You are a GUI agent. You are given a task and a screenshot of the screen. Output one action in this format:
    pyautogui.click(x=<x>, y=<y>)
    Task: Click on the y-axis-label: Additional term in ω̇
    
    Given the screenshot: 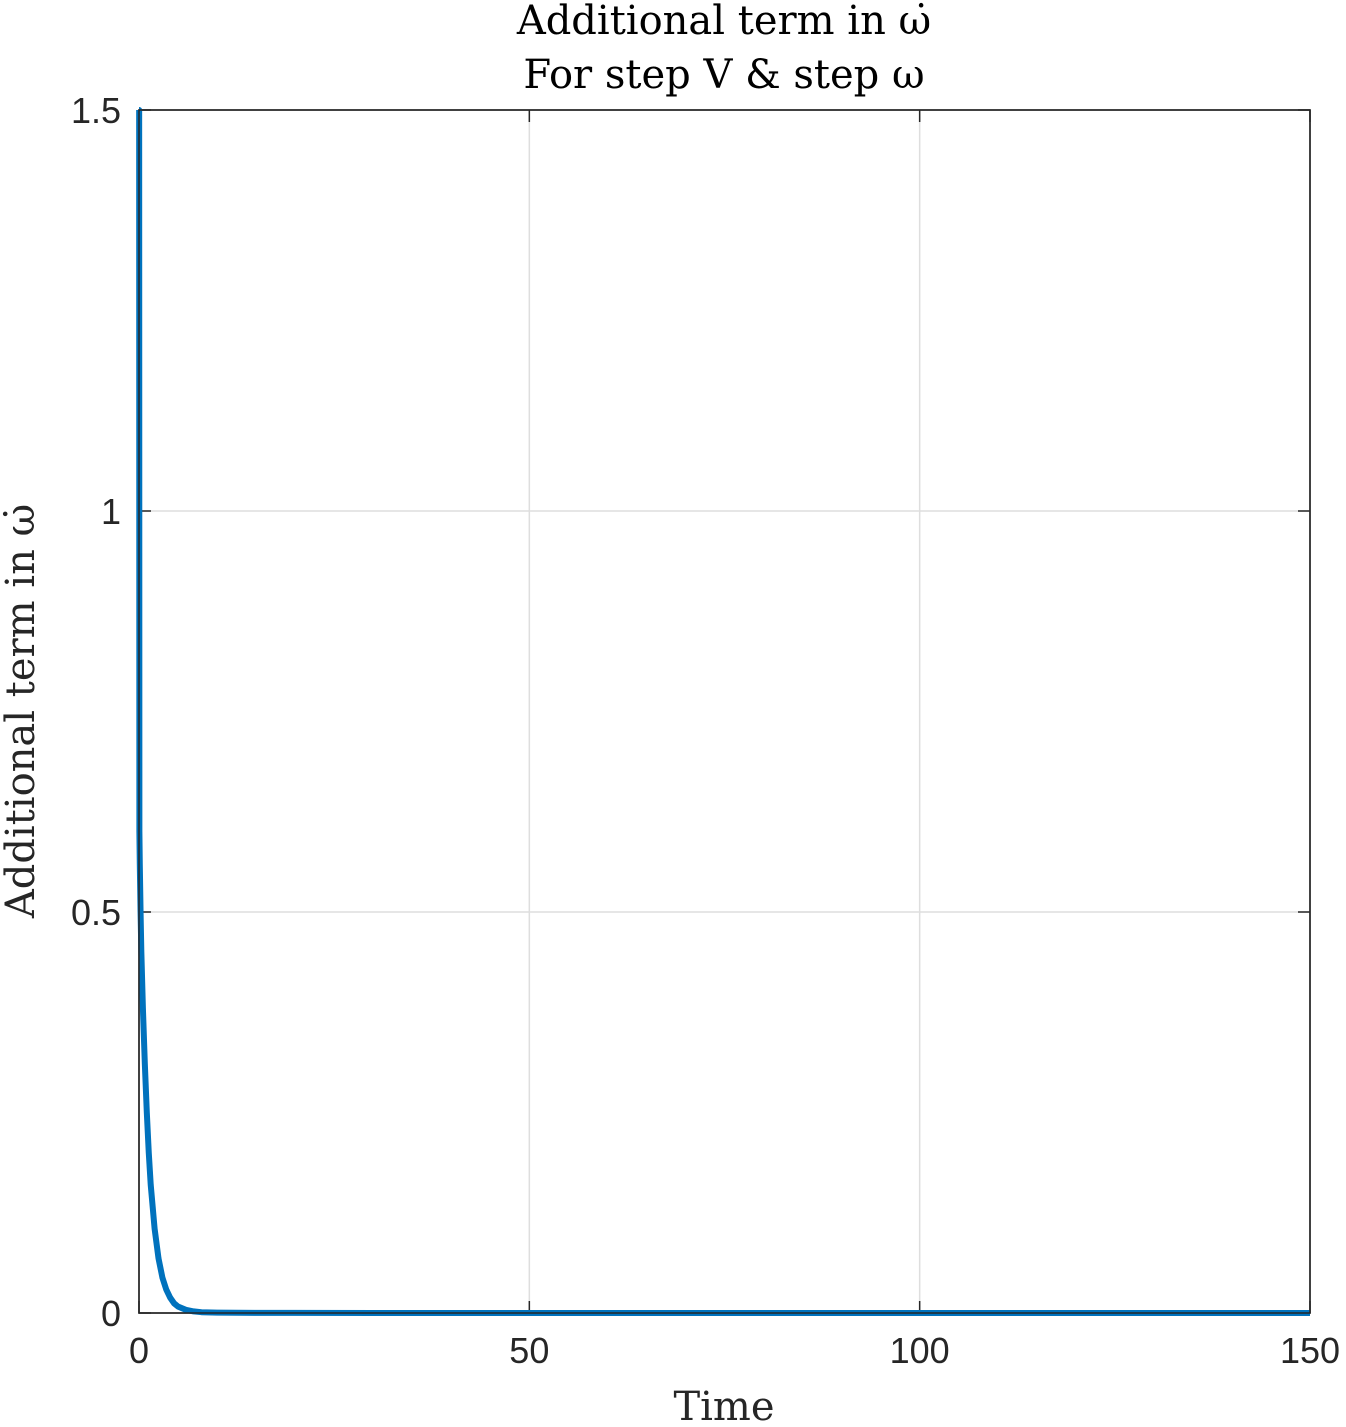 What is the action you would take?
    pyautogui.click(x=22, y=711)
    